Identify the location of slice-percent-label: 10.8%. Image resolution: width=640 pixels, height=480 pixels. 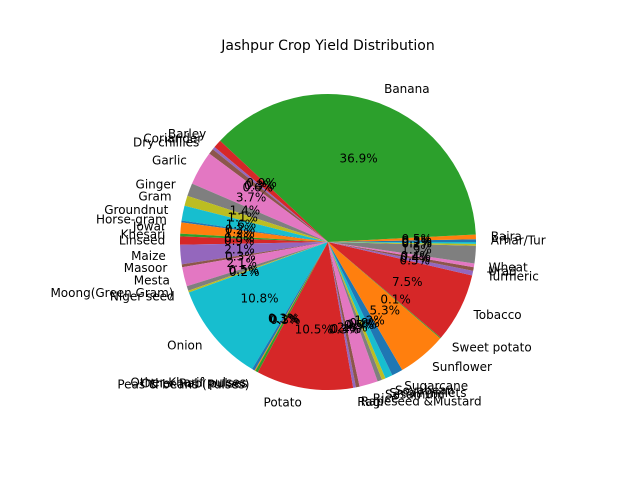
(259, 299).